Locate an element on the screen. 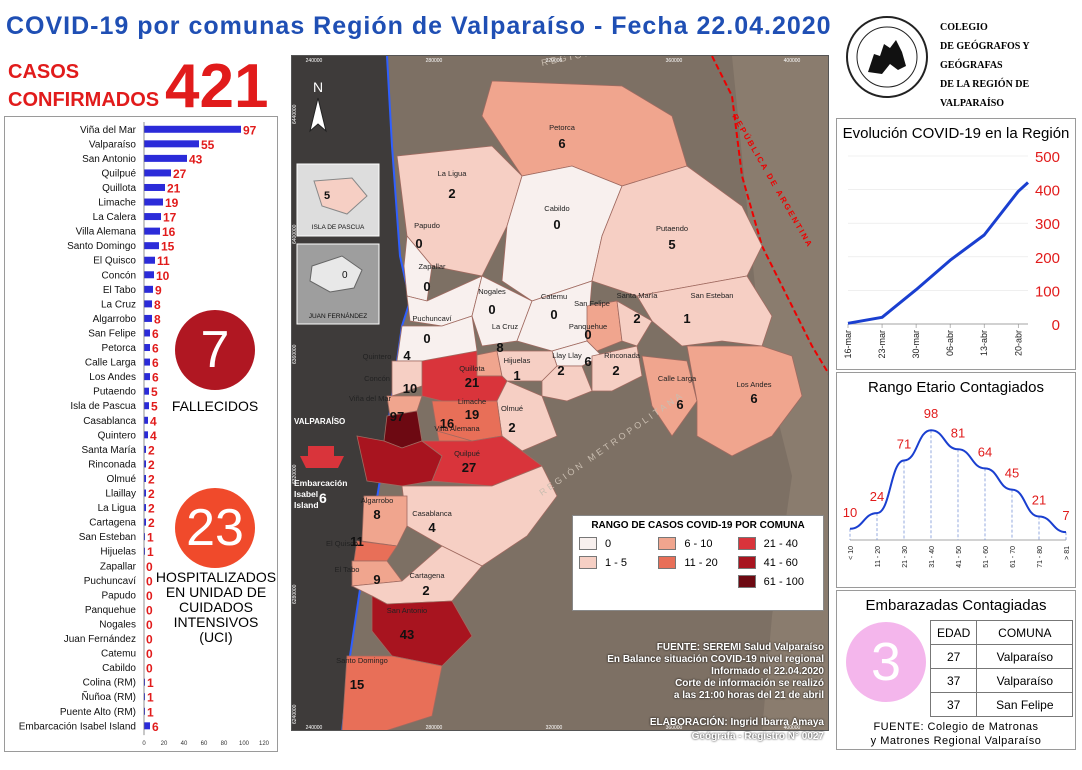 The width and height of the screenshot is (1082, 770). comuna-name-label: Limache is located at coordinates (472, 401).